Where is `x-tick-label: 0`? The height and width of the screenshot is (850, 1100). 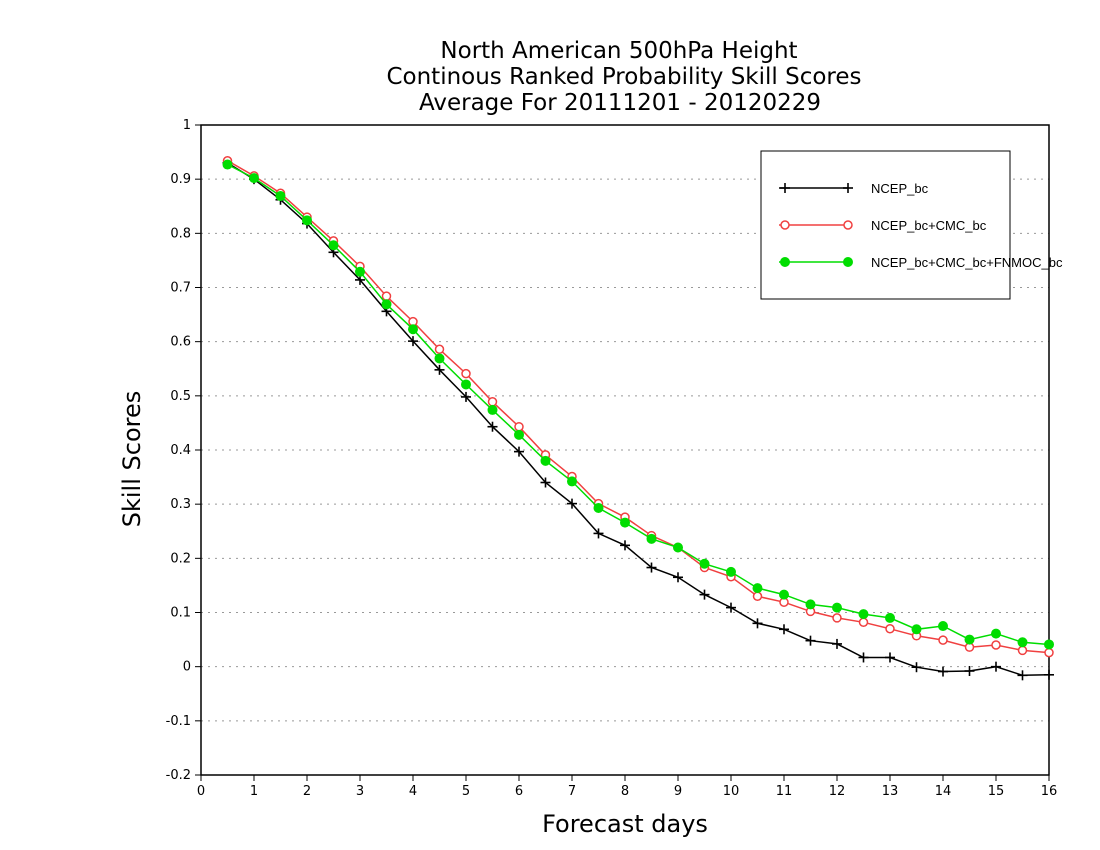 x-tick-label: 0 is located at coordinates (201, 791).